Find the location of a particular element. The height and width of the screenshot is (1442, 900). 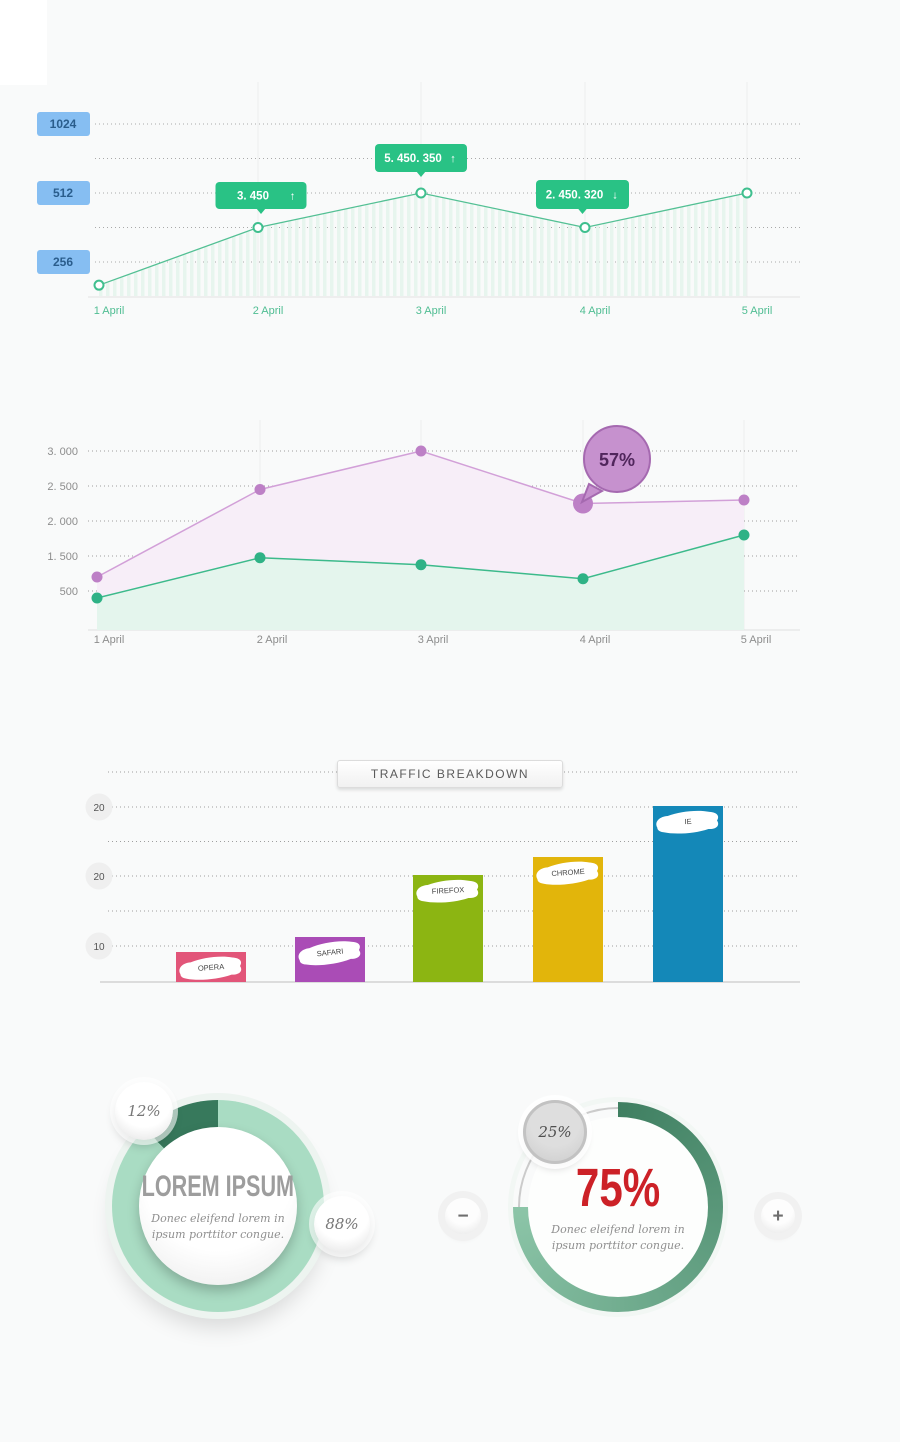

y-axis-label: 500 is located at coordinates (69, 592).